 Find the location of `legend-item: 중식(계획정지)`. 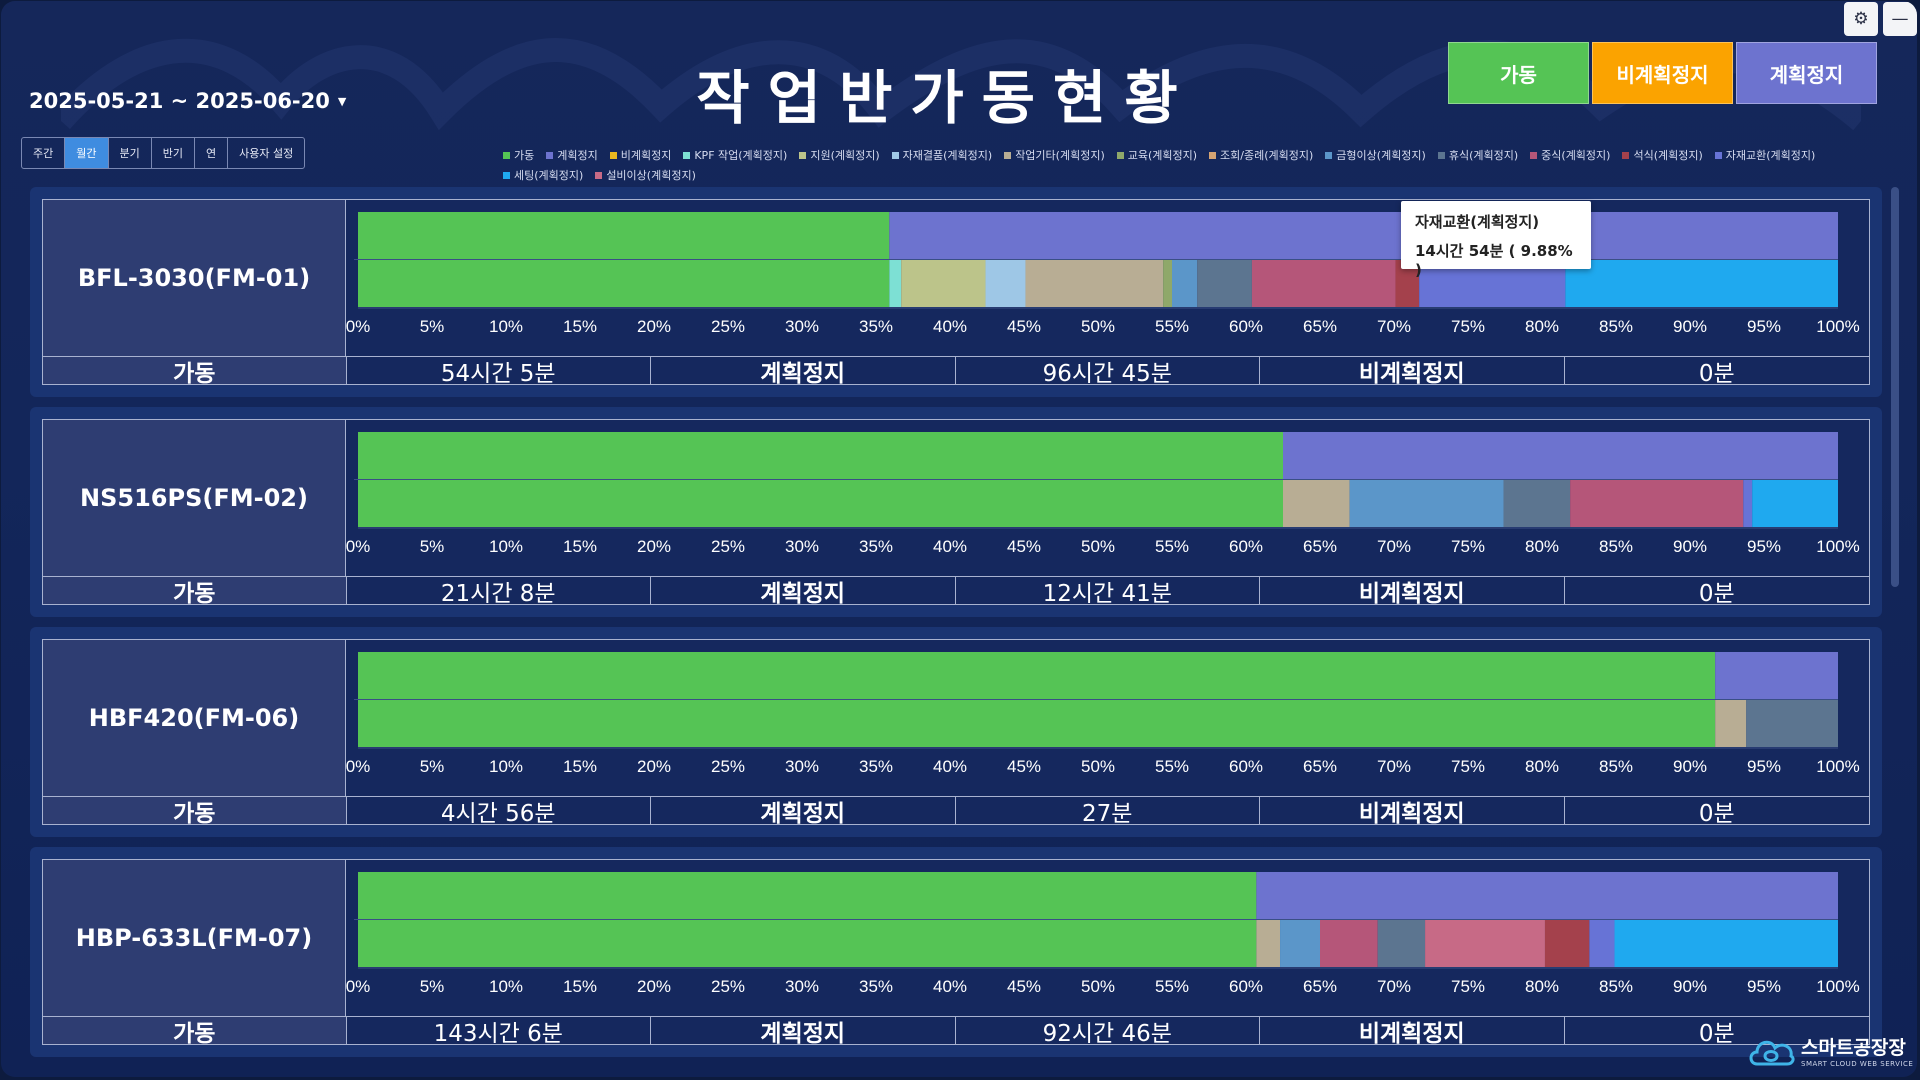

legend-item: 중식(계획정지) is located at coordinates (1570, 155).